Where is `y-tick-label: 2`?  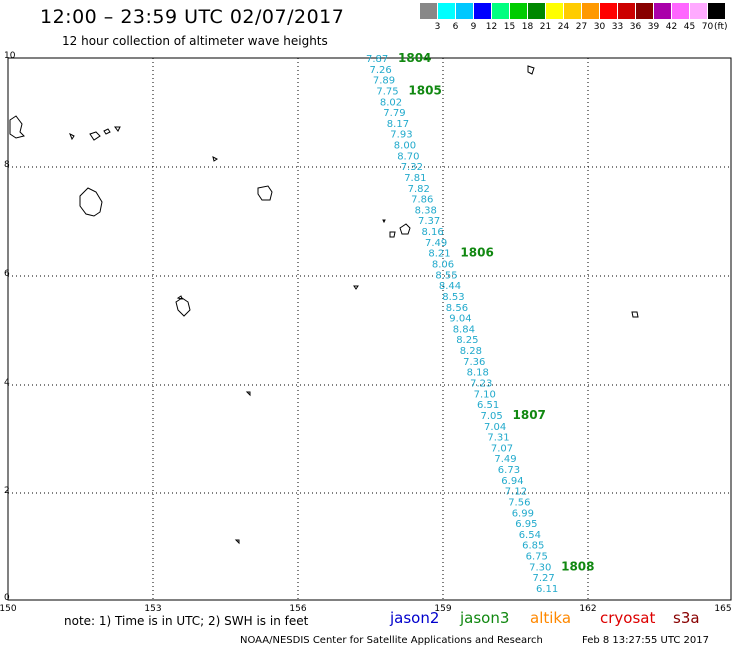
y-tick-label: 2 is located at coordinates (7, 491).